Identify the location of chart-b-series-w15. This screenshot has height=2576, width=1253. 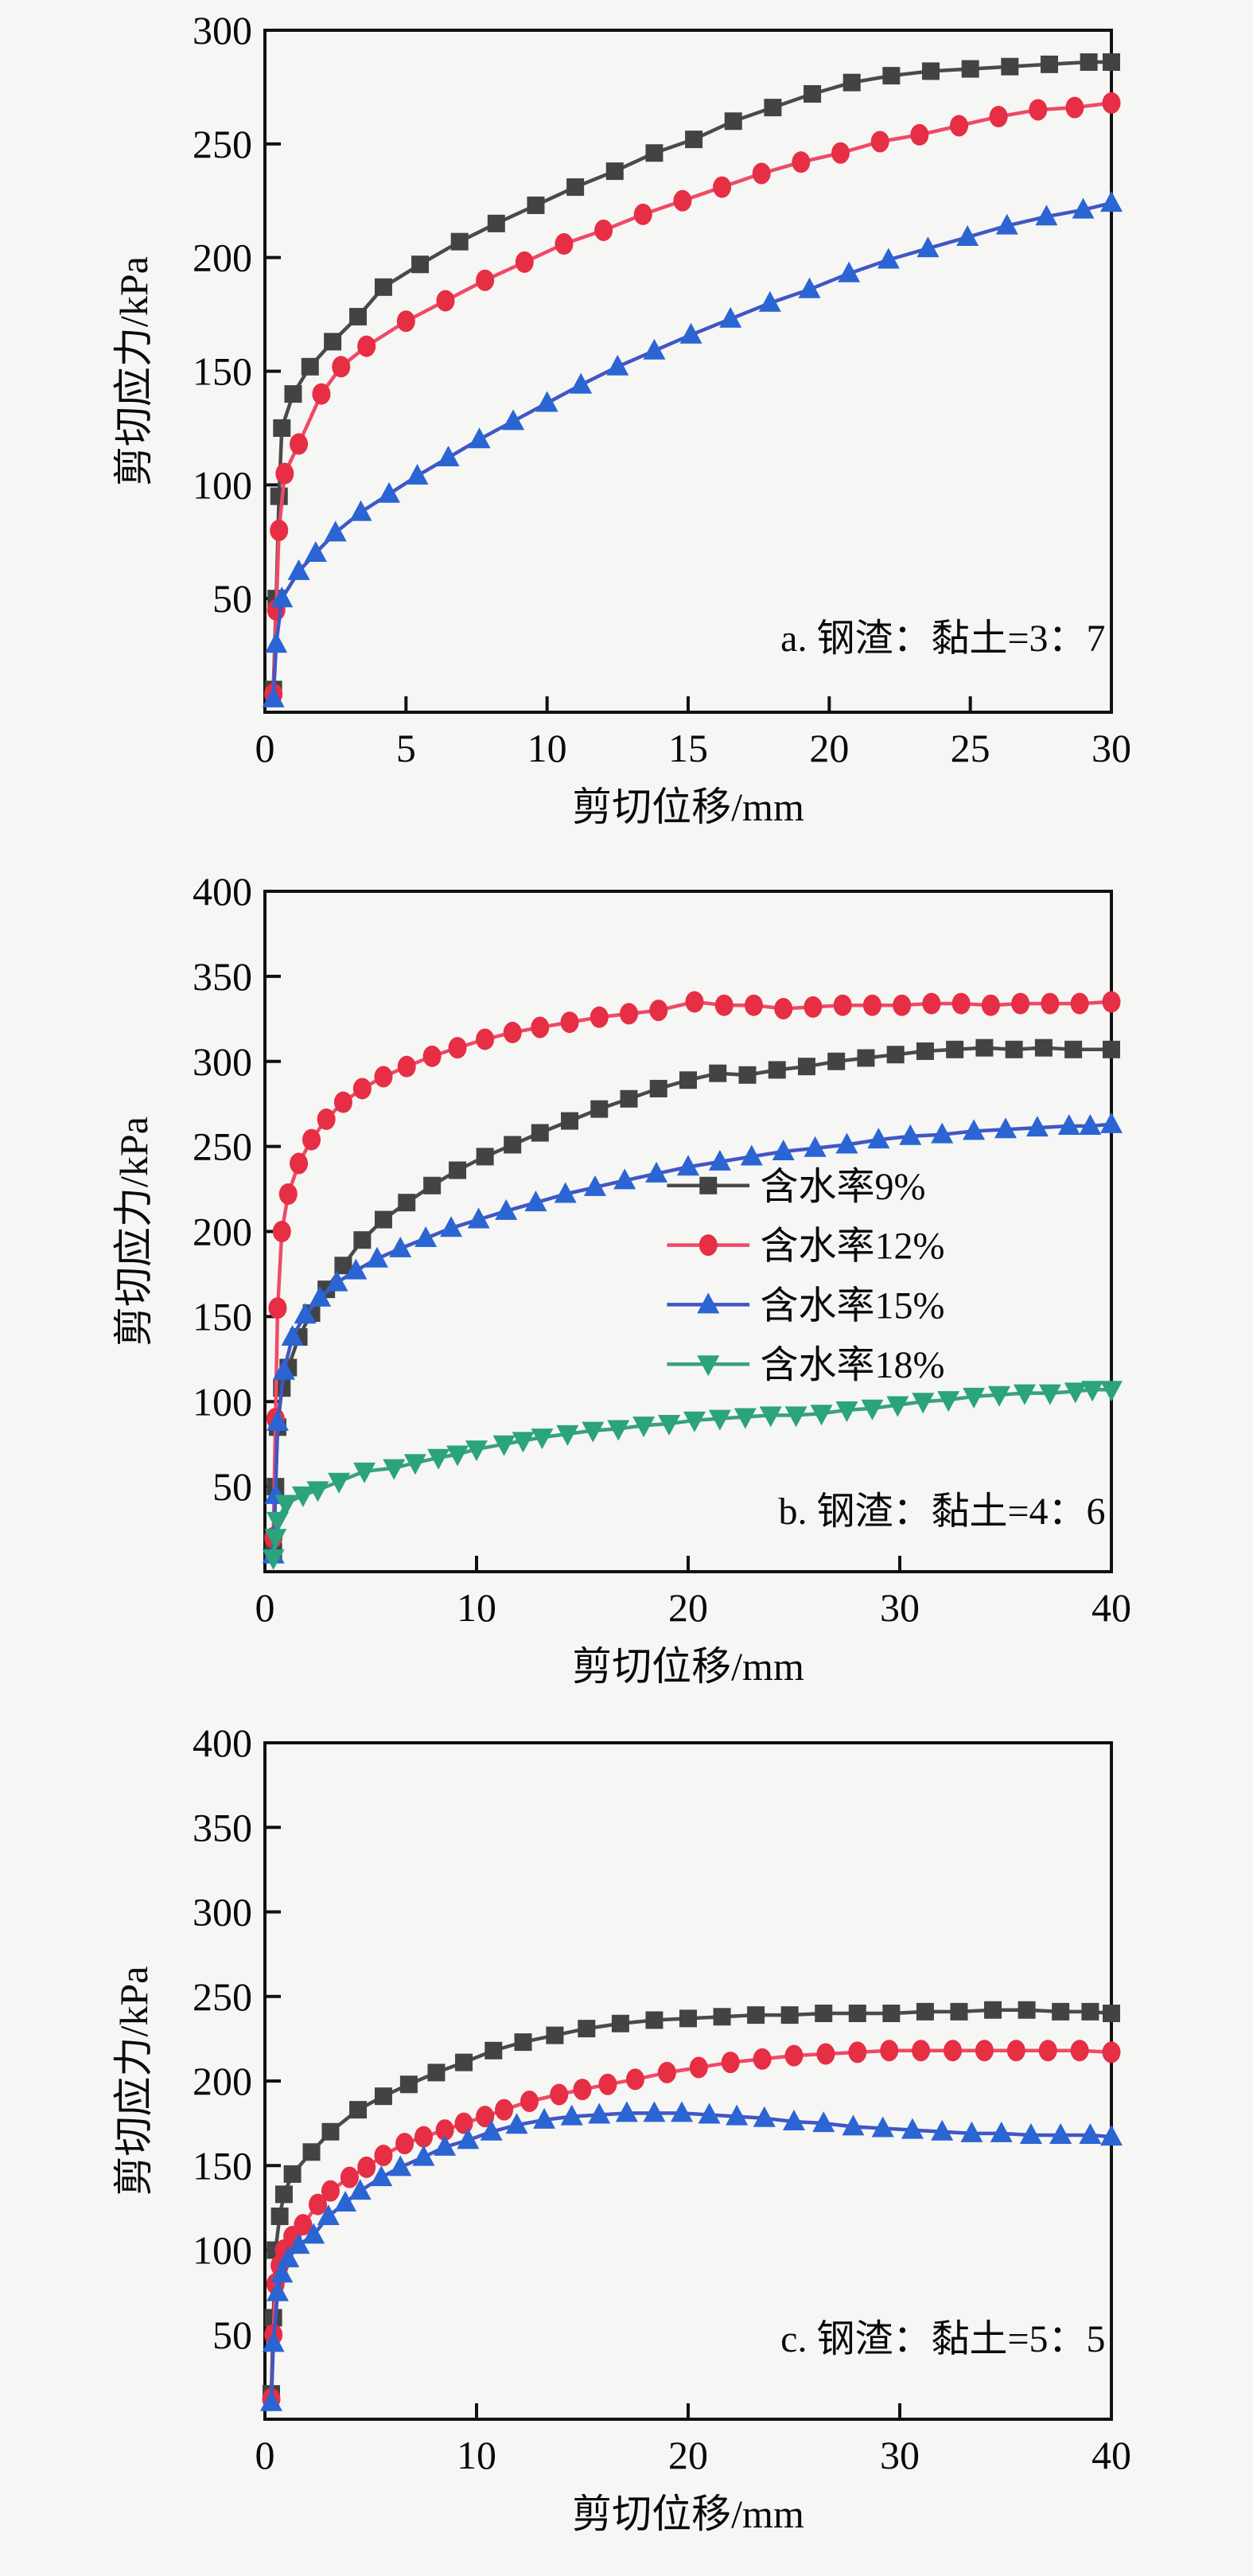
(692, 1338).